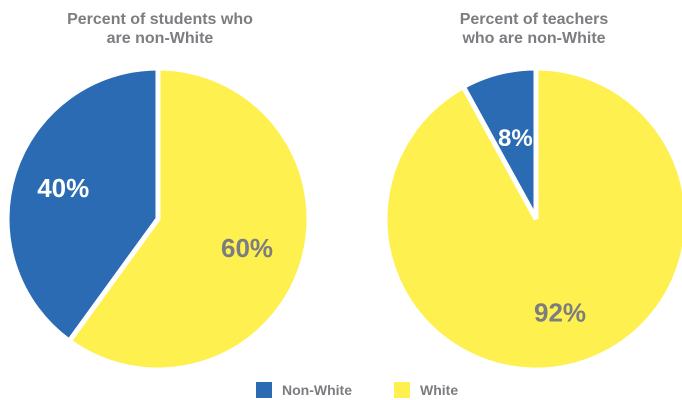 The image size is (682, 400). I want to click on legend-item-non-white: Non-White, so click(304, 390).